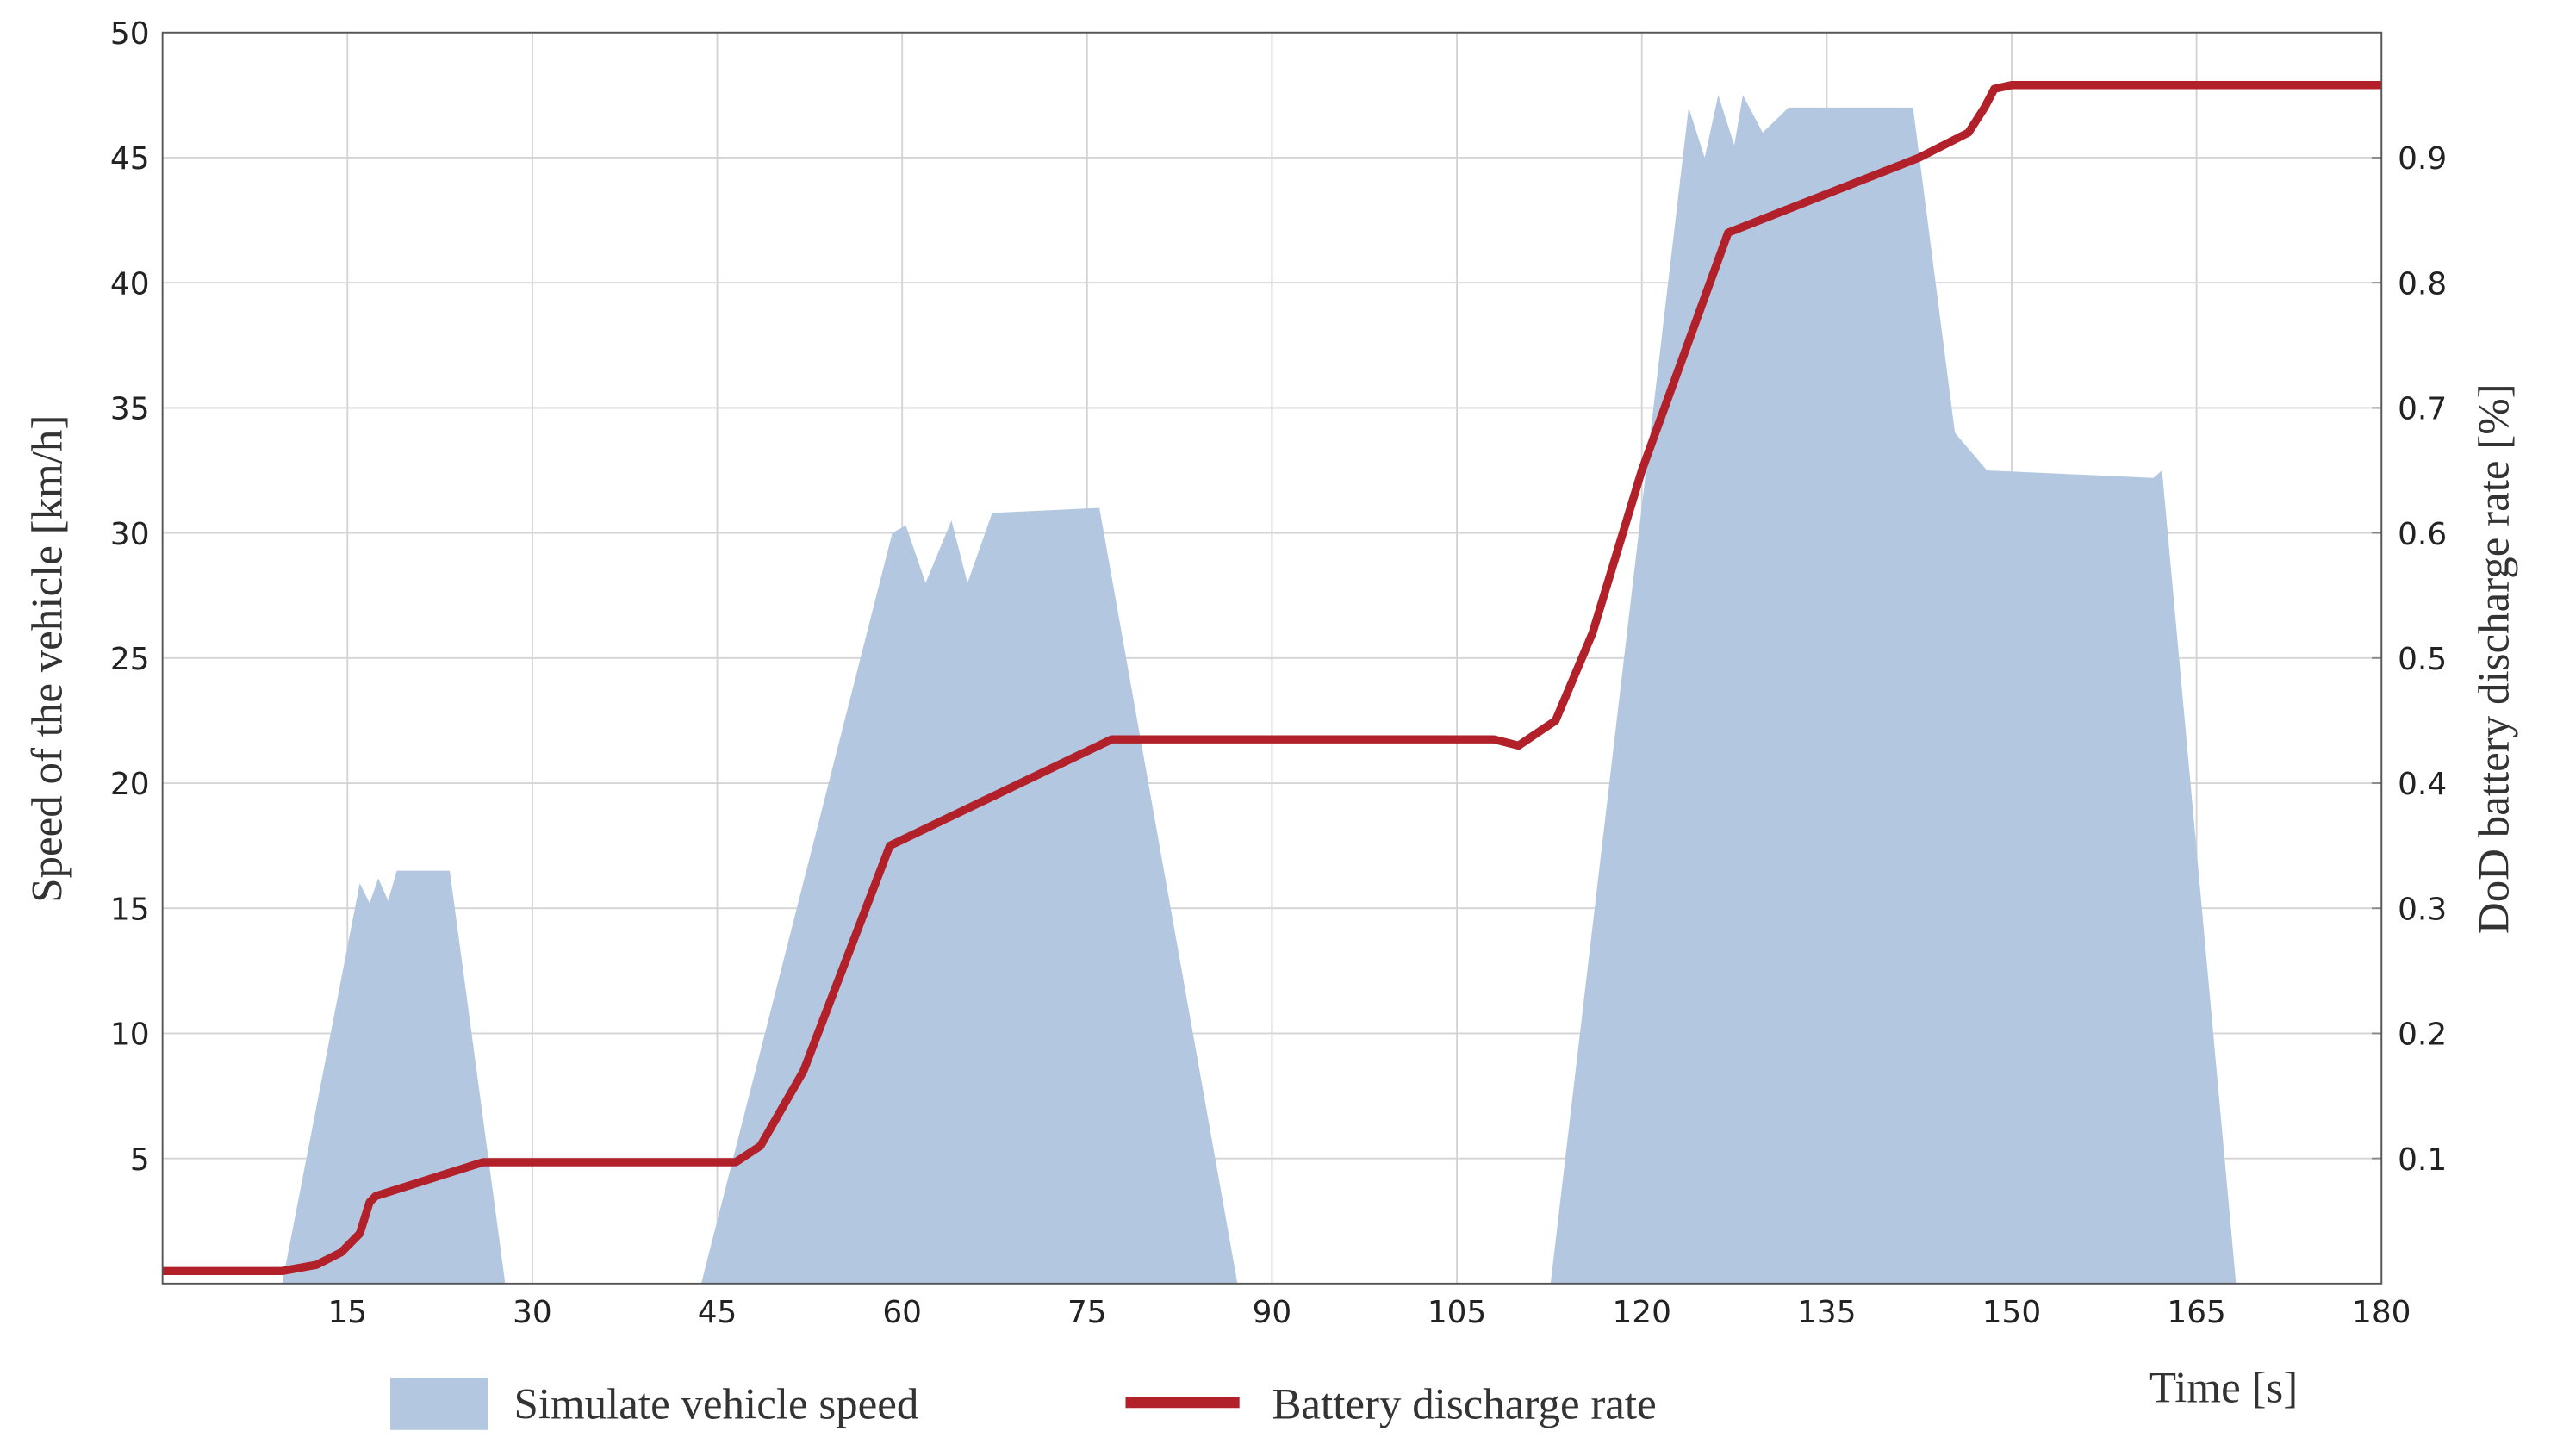 This screenshot has width=2557, height=1456. I want to click on x-tick-label: 120, so click(1641, 1313).